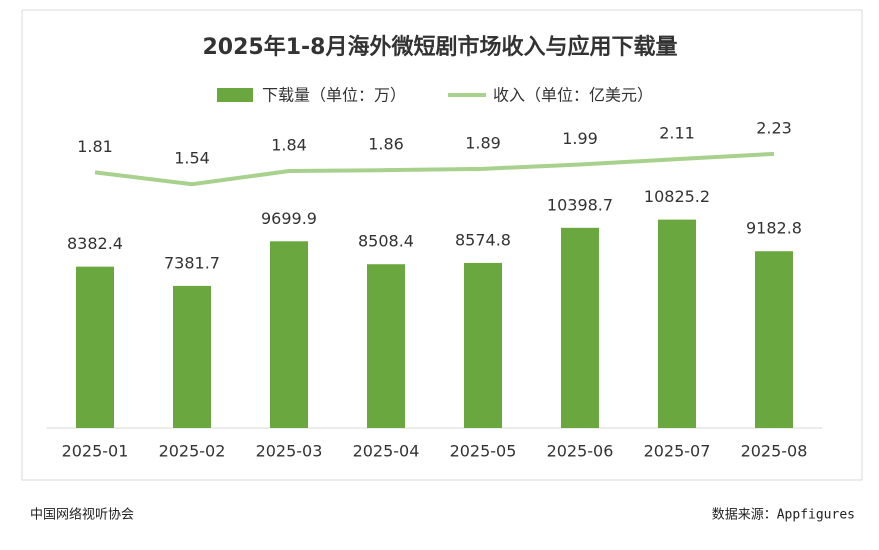  Describe the element at coordinates (677, 133) in the screenshot. I see `line-value-label: 2.11` at that location.